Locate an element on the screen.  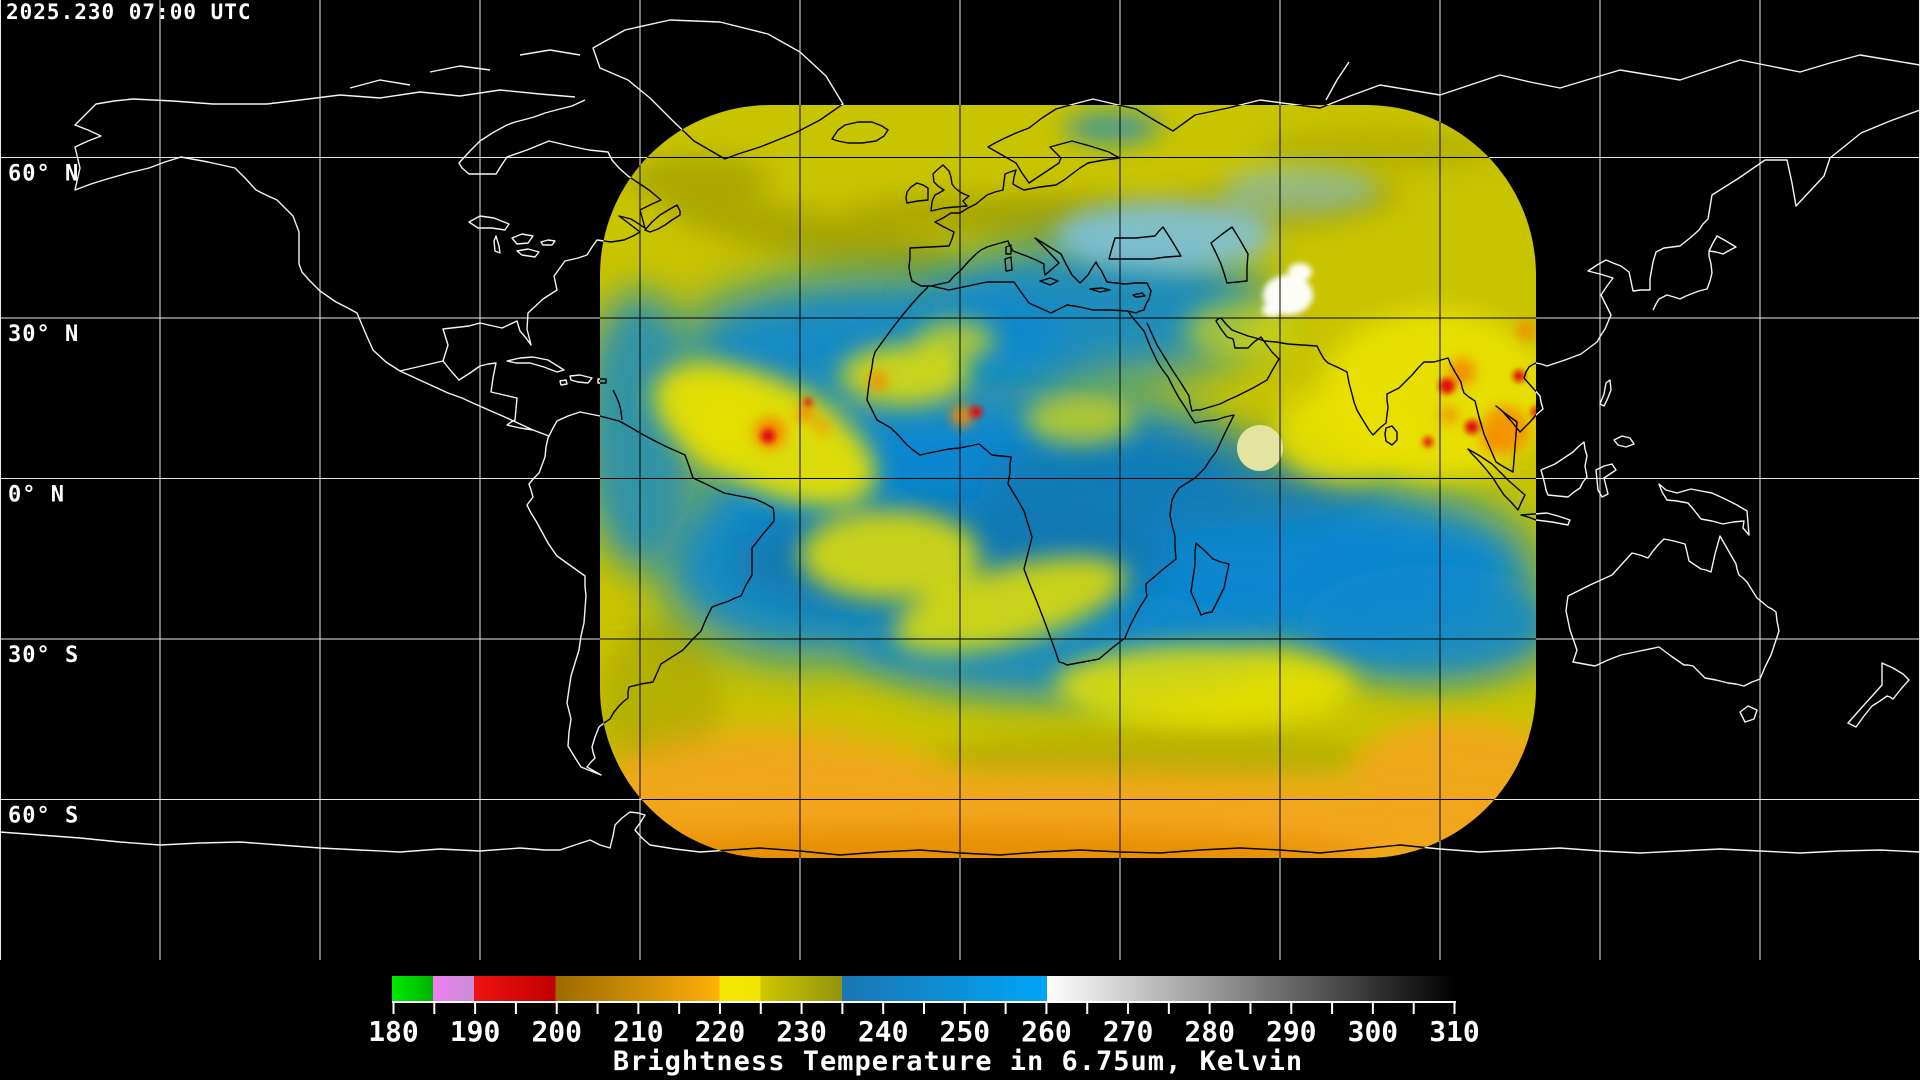
colorbar is located at coordinates (924, 988).